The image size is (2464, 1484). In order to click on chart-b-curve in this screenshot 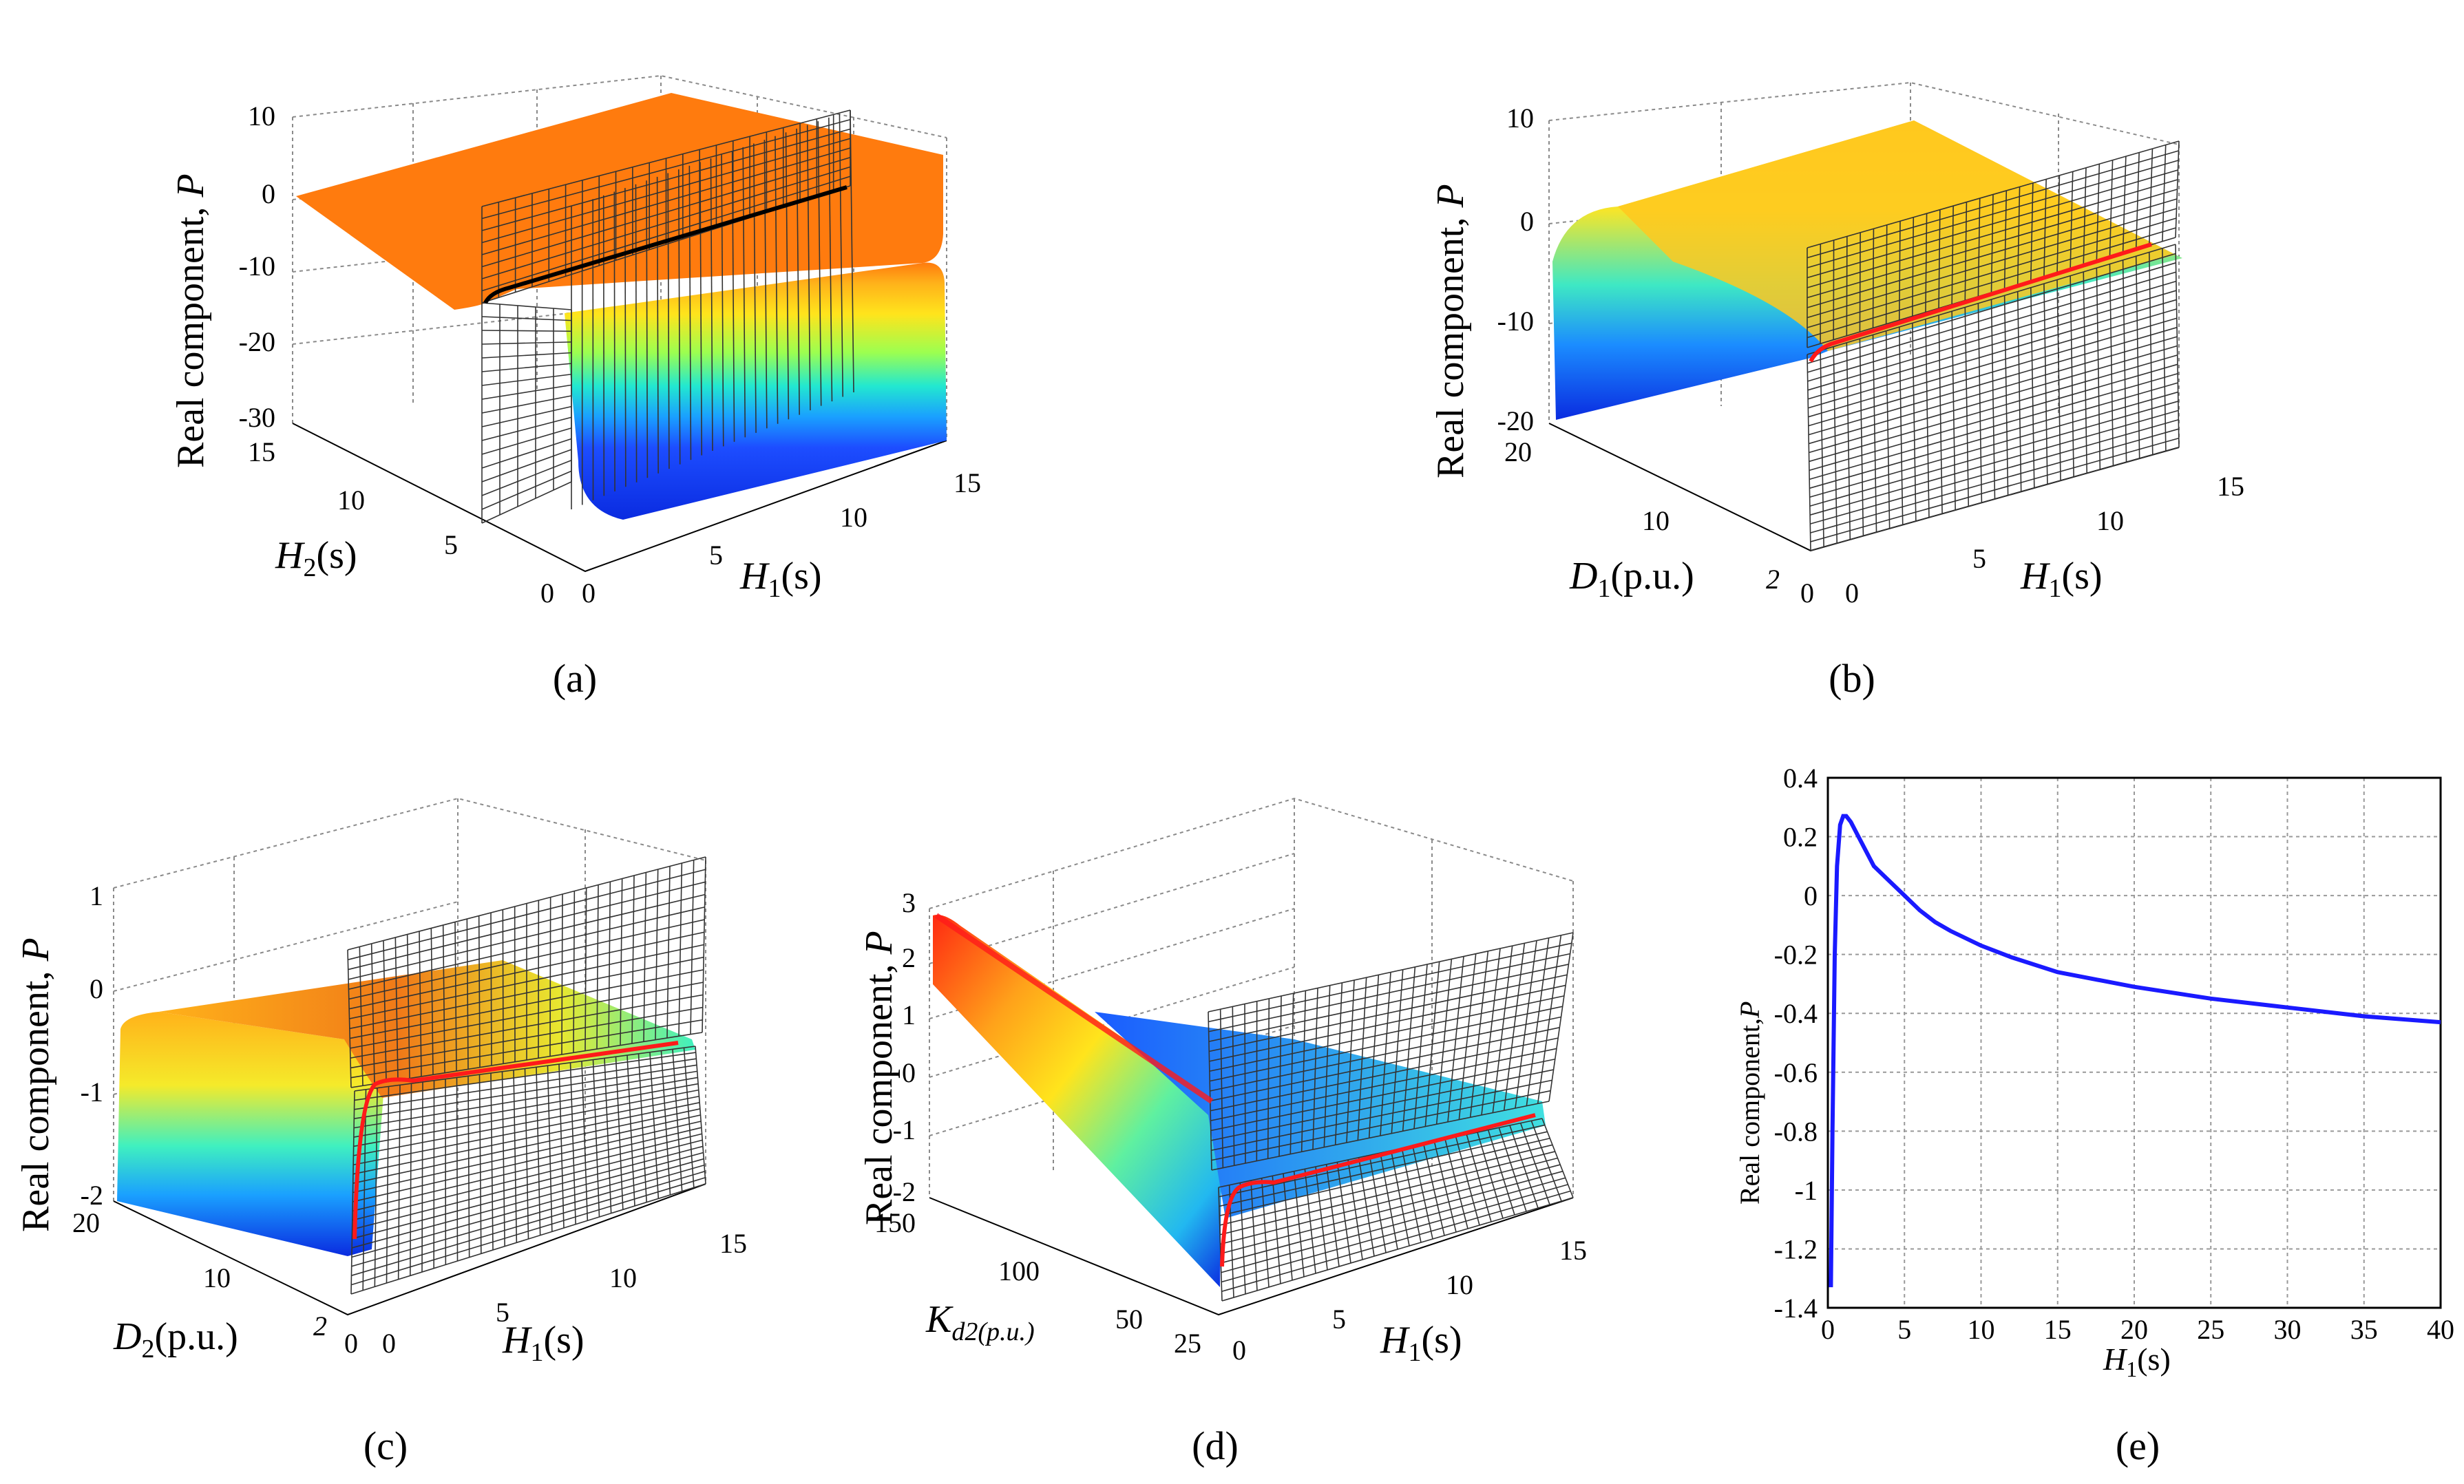, I will do `click(1980, 302)`.